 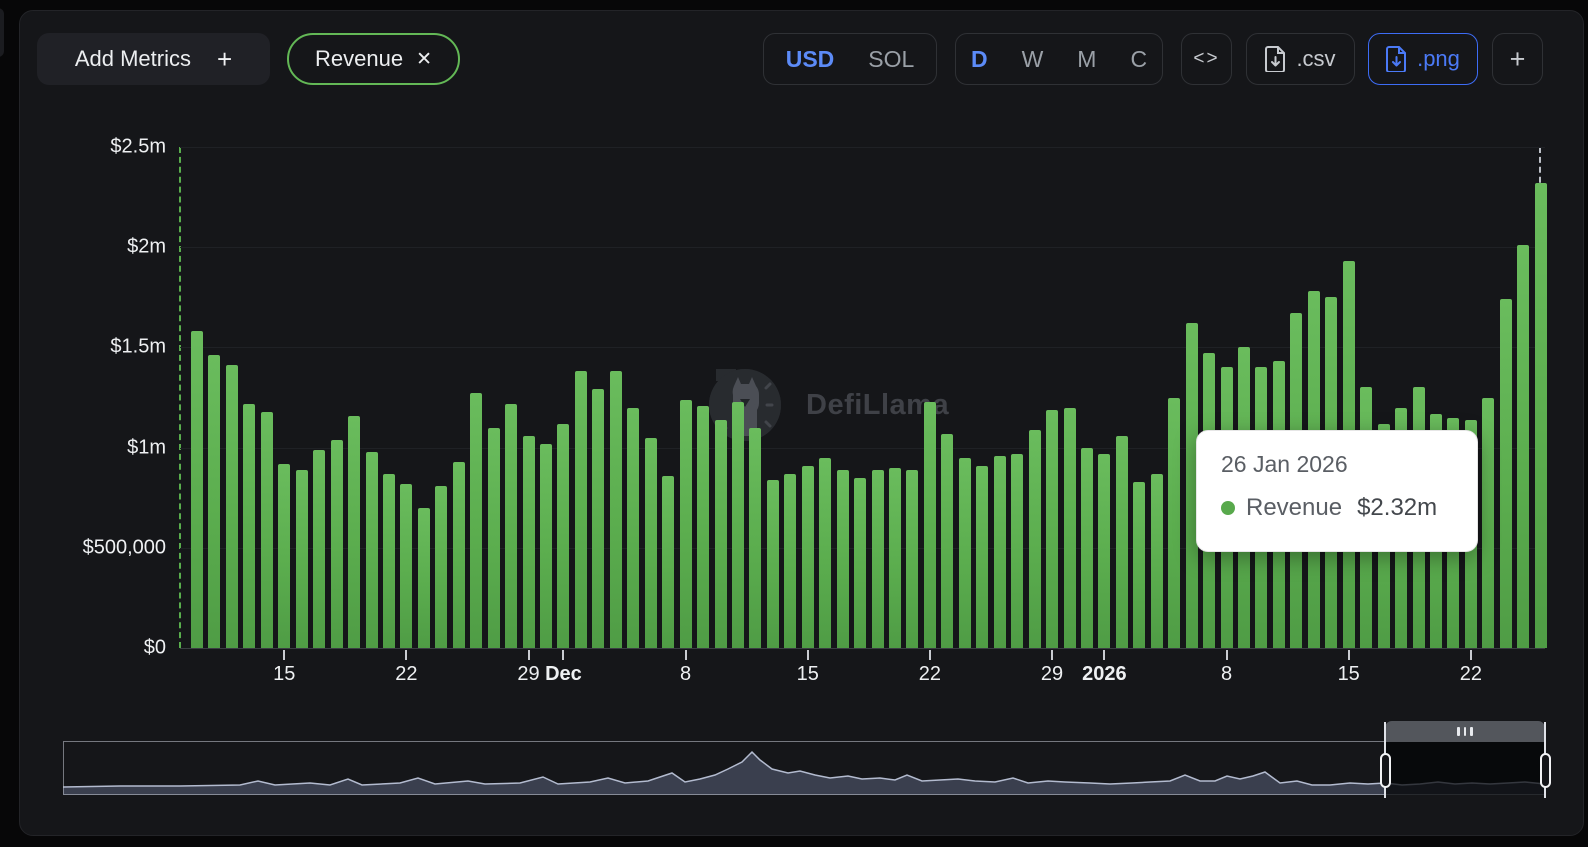 I want to click on drag-handle-grip-icon, so click(x=1465, y=731).